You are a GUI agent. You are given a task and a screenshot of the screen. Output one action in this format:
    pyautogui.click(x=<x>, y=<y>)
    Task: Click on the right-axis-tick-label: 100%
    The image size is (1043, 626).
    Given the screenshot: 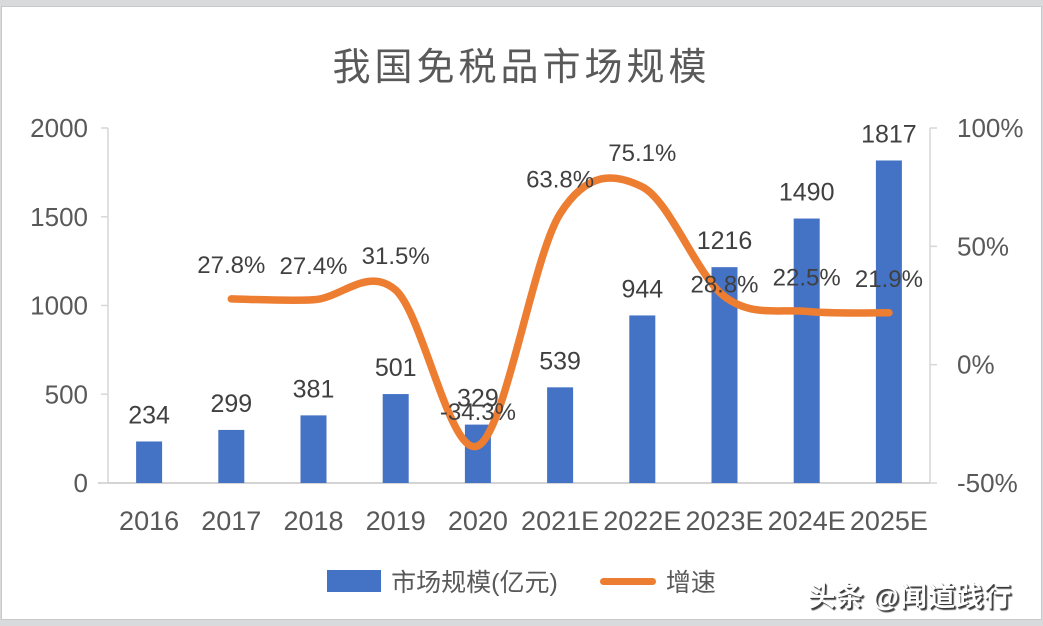 What is the action you would take?
    pyautogui.click(x=990, y=128)
    